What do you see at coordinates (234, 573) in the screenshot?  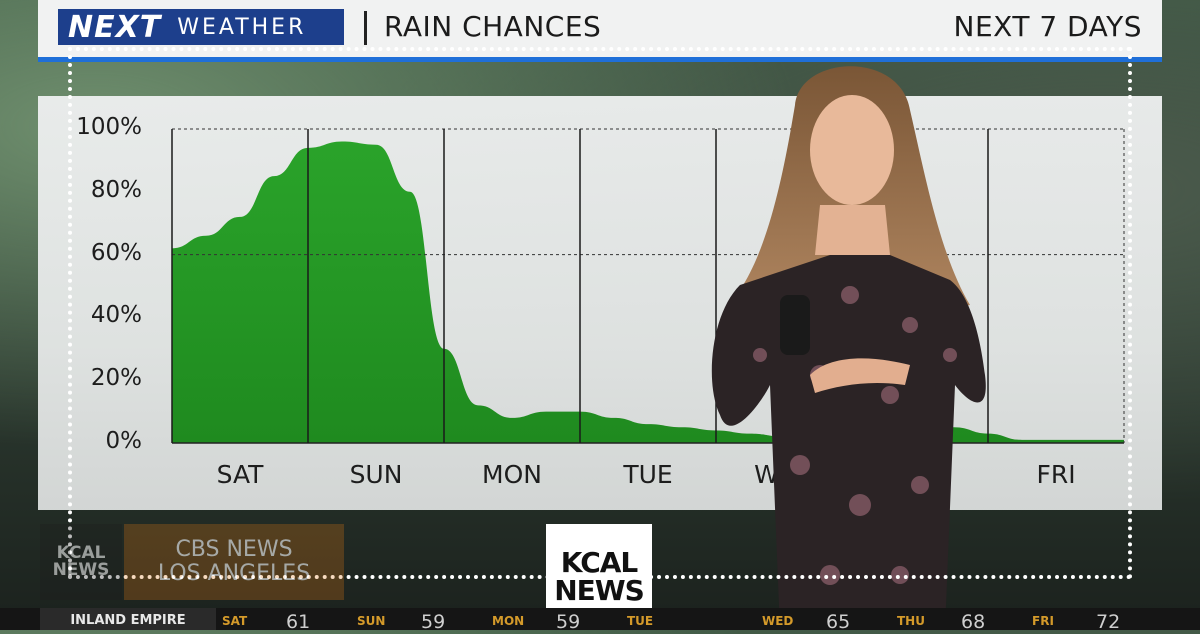 I see `cbs-line2: LOS ANGELES` at bounding box center [234, 573].